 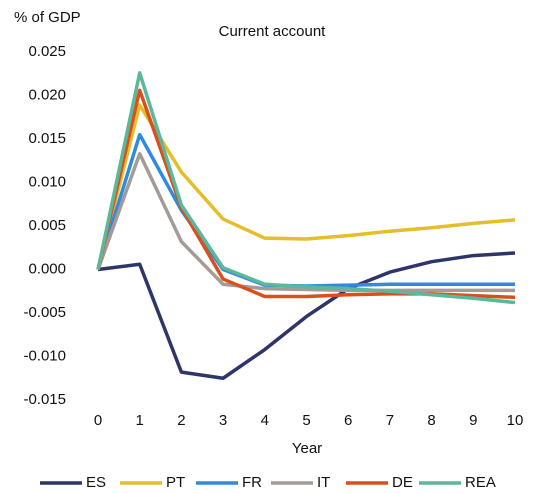 I want to click on x-tick-label: 6, so click(x=348, y=420).